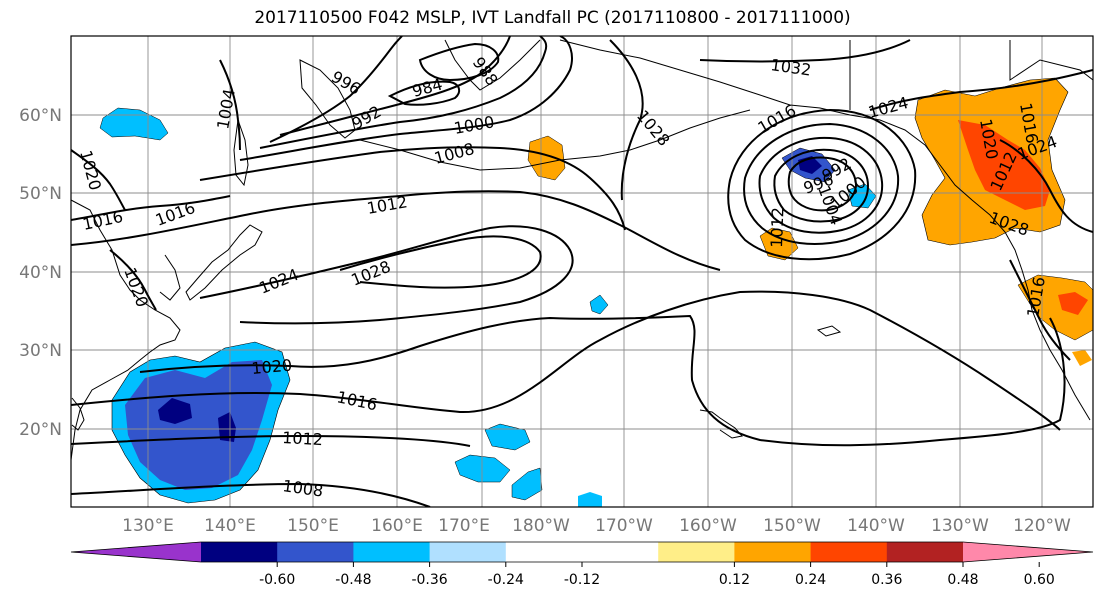 The height and width of the screenshot is (601, 1105). What do you see at coordinates (136, 552) in the screenshot?
I see `colorbar-extend-low` at bounding box center [136, 552].